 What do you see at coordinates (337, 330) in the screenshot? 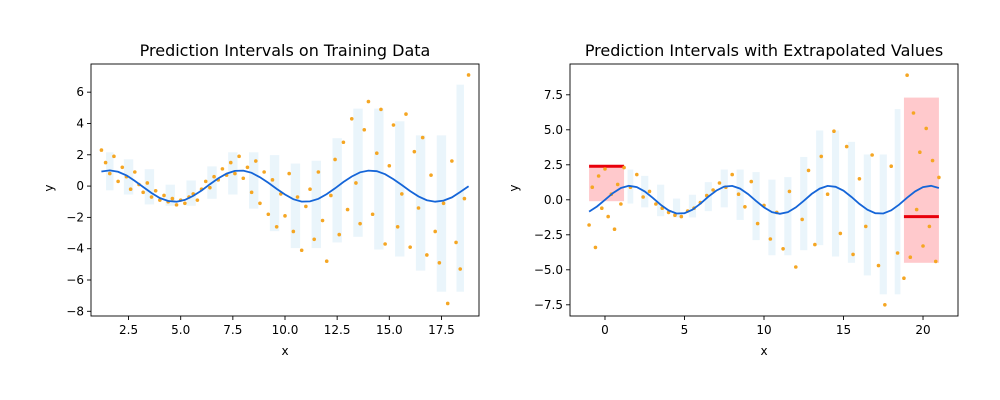
I see `x-tick-label: 12.5` at bounding box center [337, 330].